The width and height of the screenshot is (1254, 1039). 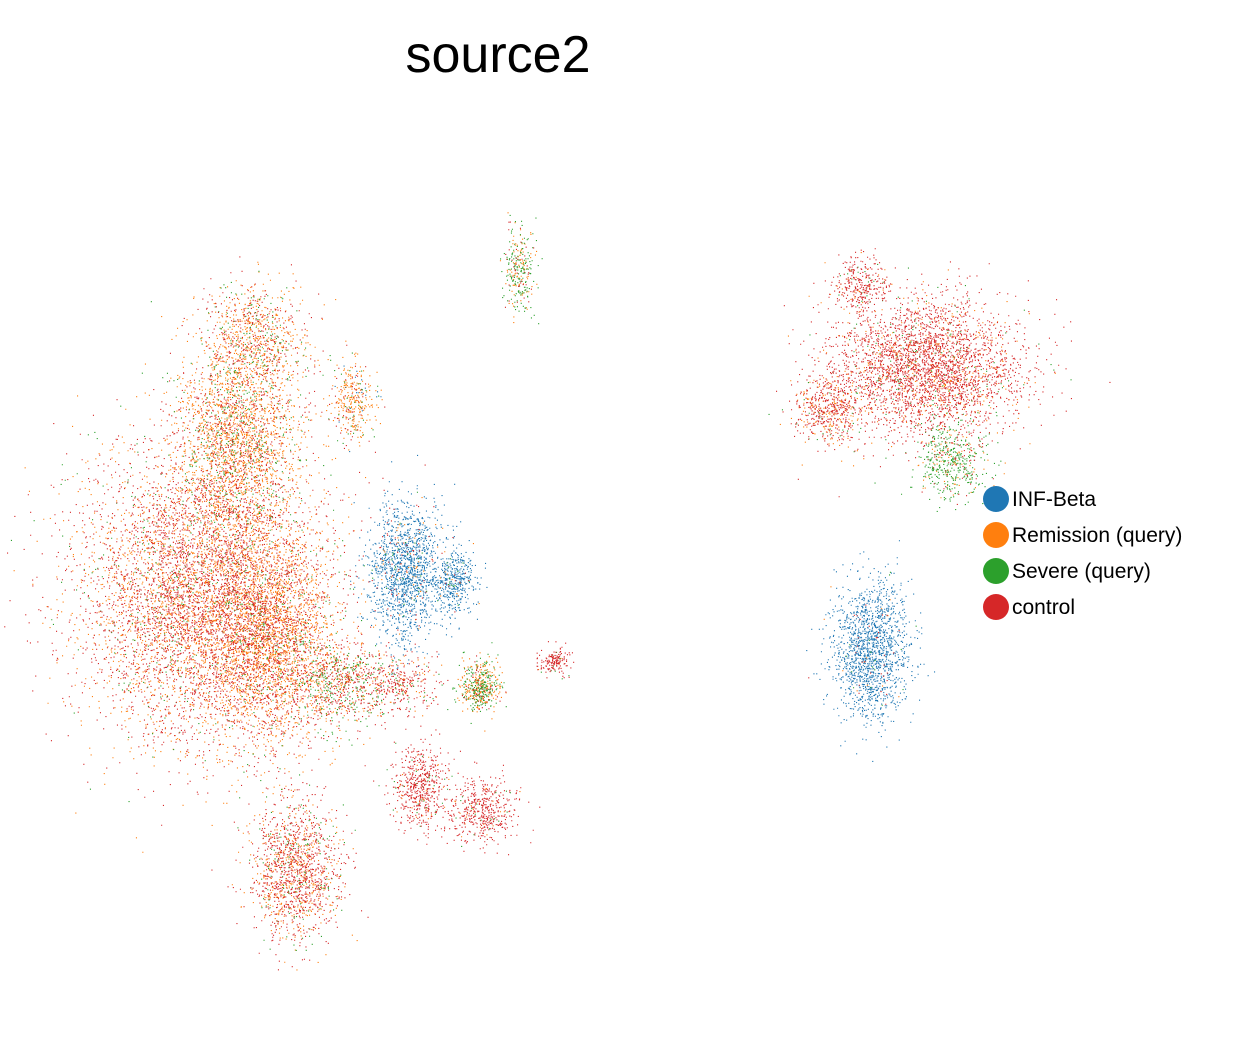 I want to click on legend-label-severe-query: Severe (query), so click(x=1081, y=571).